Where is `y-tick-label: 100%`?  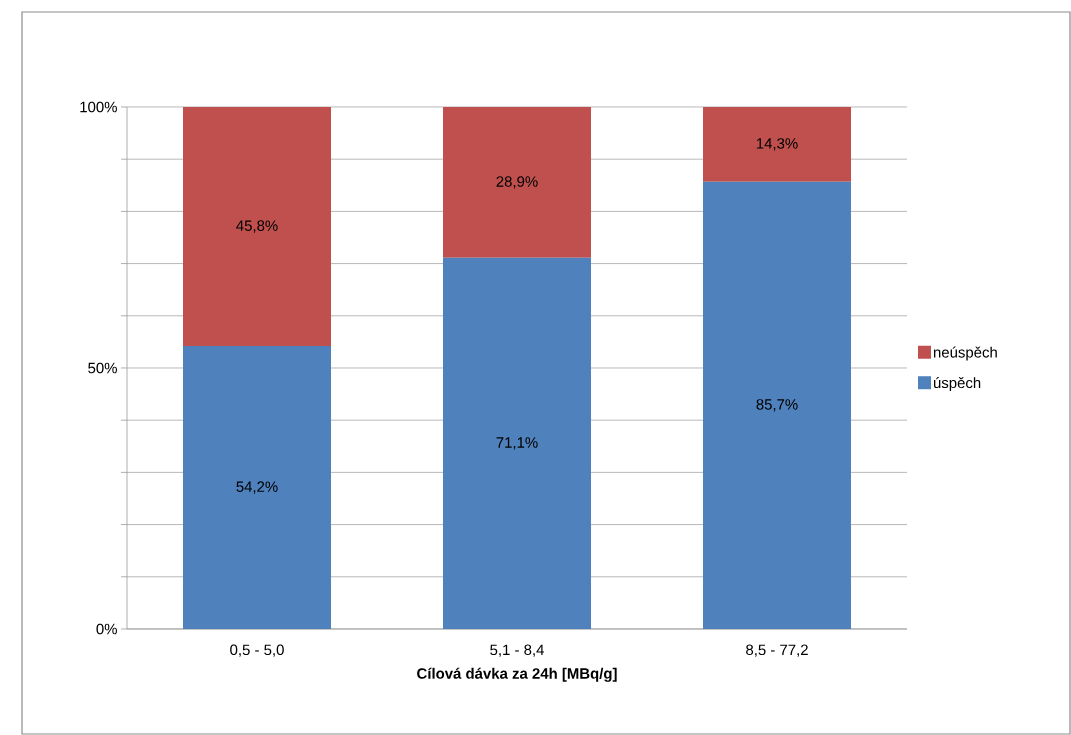
y-tick-label: 100% is located at coordinates (98, 107).